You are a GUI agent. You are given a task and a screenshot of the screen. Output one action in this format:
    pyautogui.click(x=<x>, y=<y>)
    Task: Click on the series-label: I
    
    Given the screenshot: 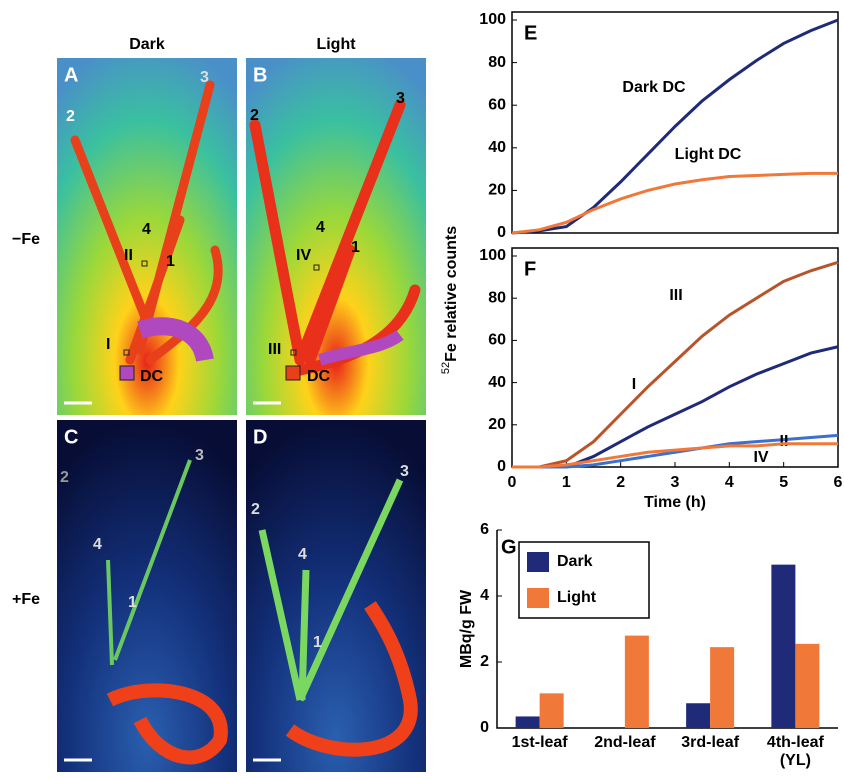 What is the action you would take?
    pyautogui.click(x=634, y=384)
    